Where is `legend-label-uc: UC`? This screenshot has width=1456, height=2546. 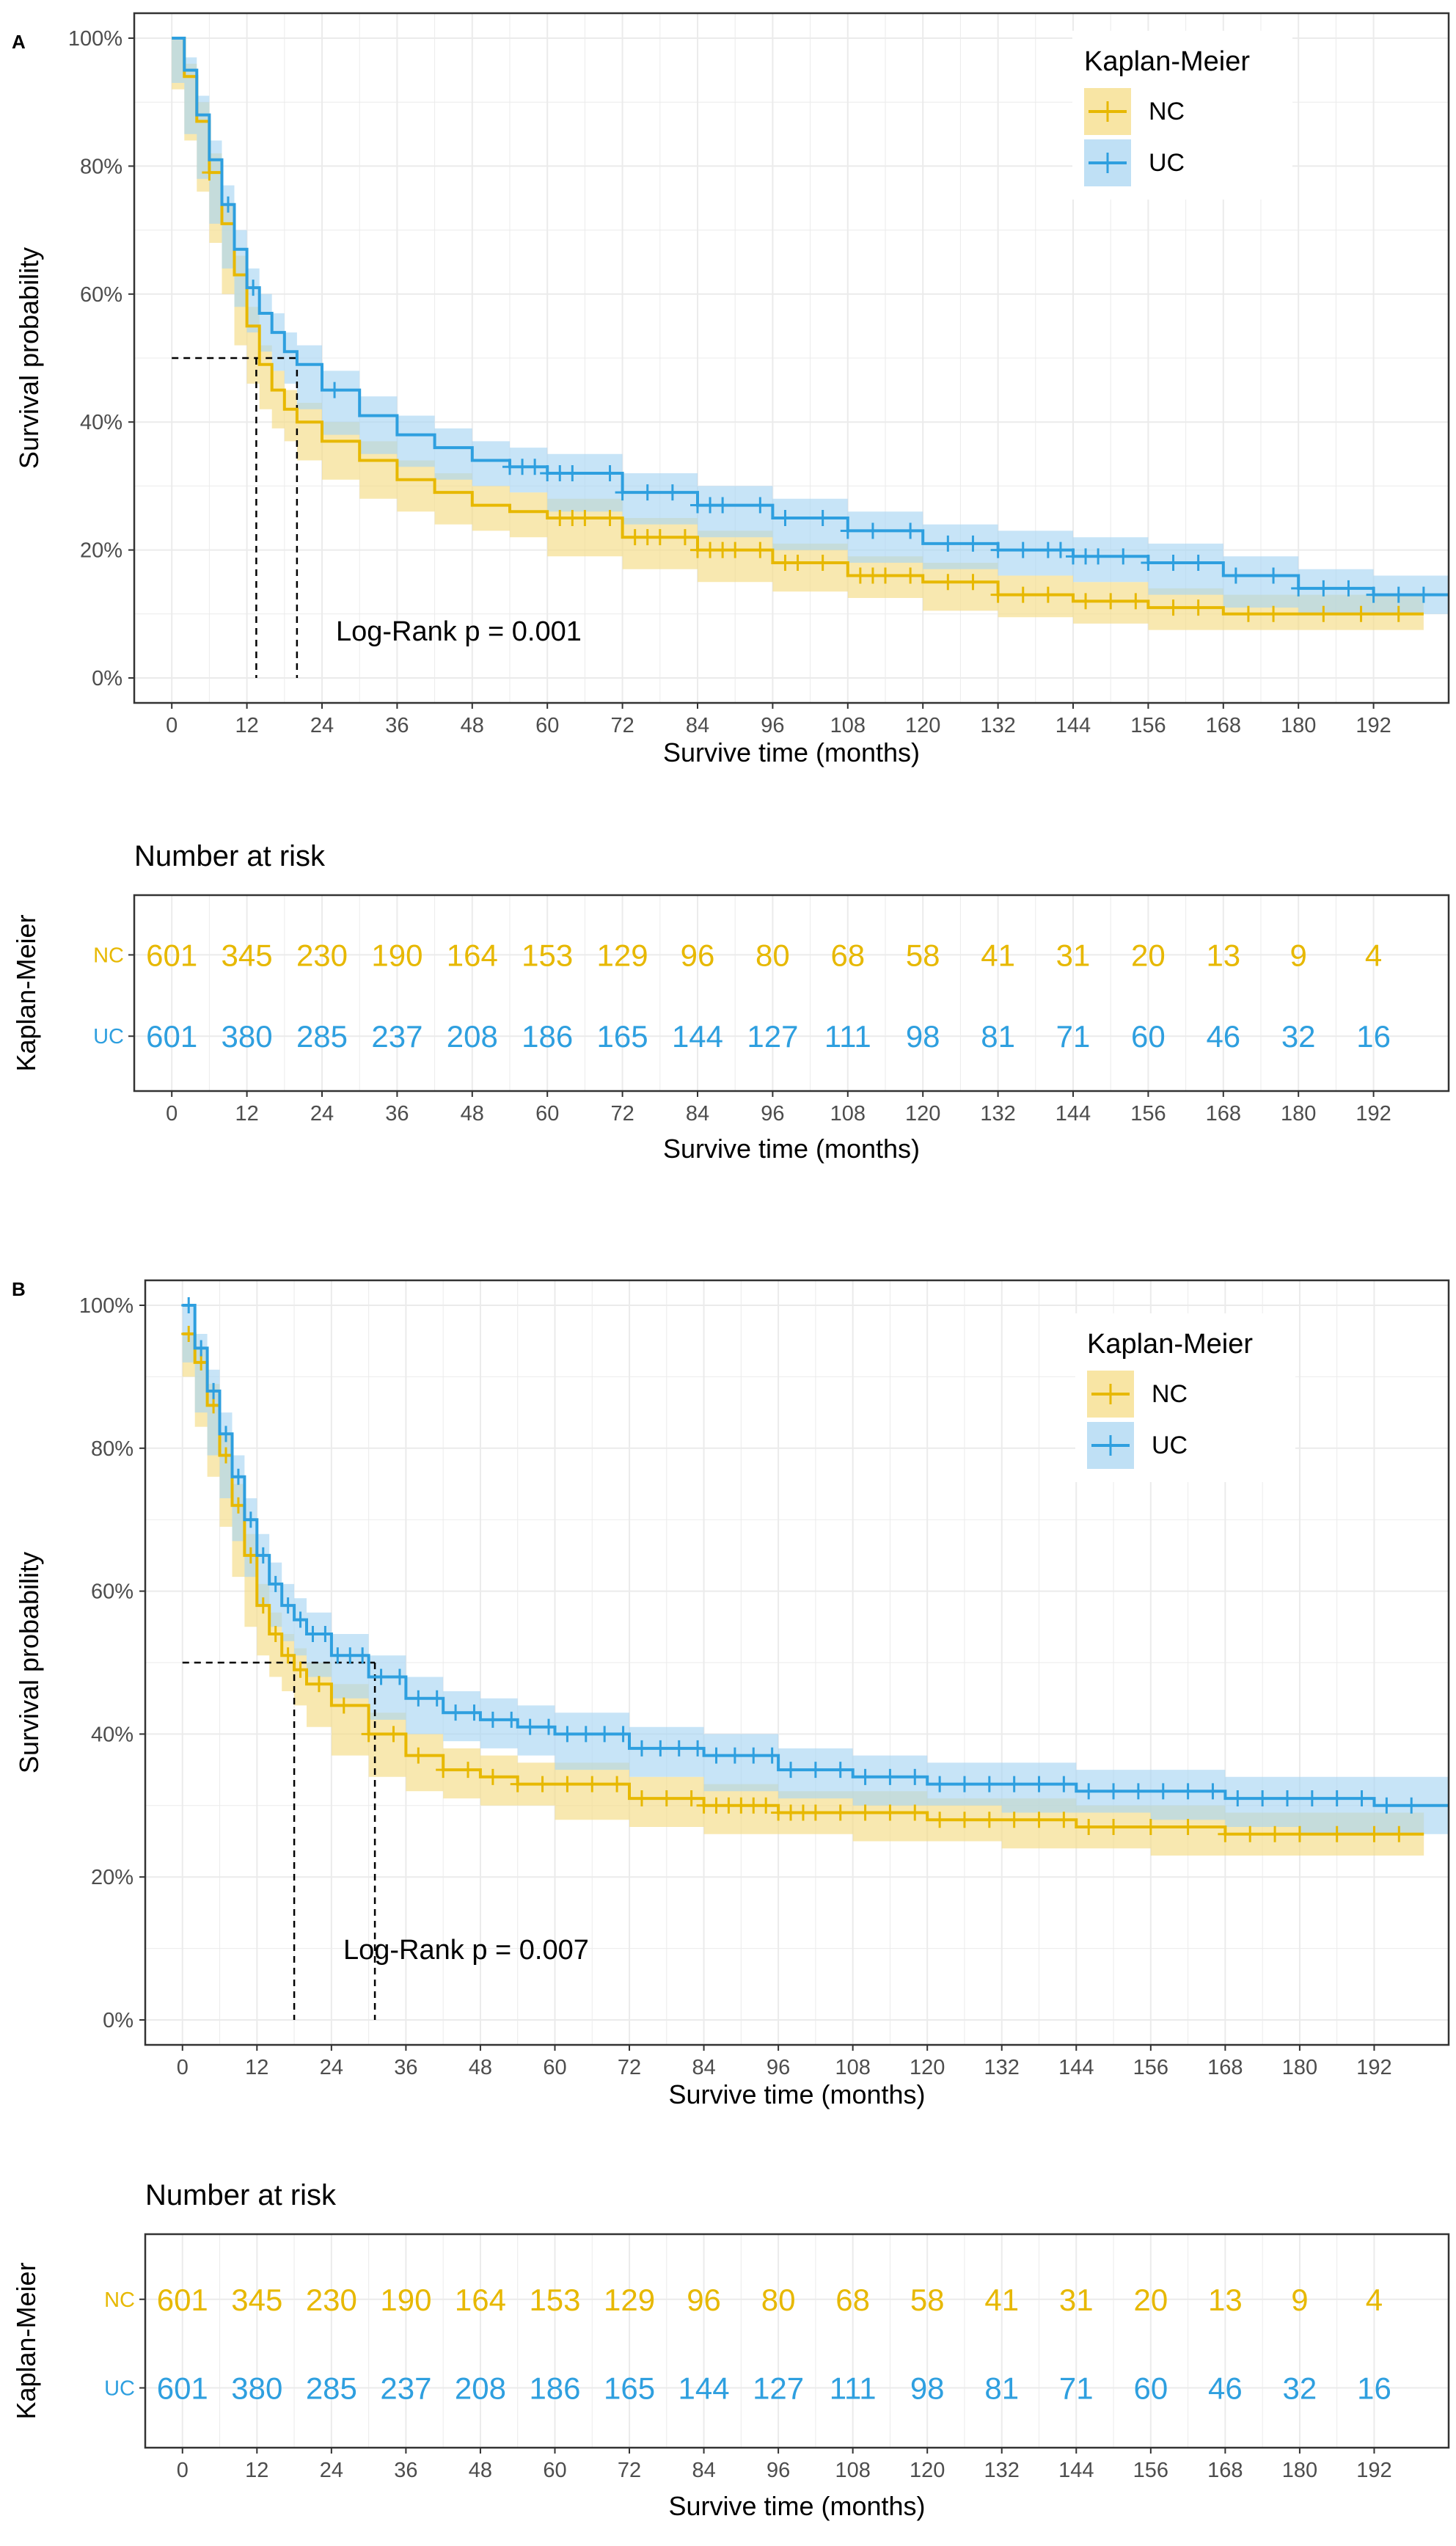 legend-label-uc: UC is located at coordinates (1167, 163).